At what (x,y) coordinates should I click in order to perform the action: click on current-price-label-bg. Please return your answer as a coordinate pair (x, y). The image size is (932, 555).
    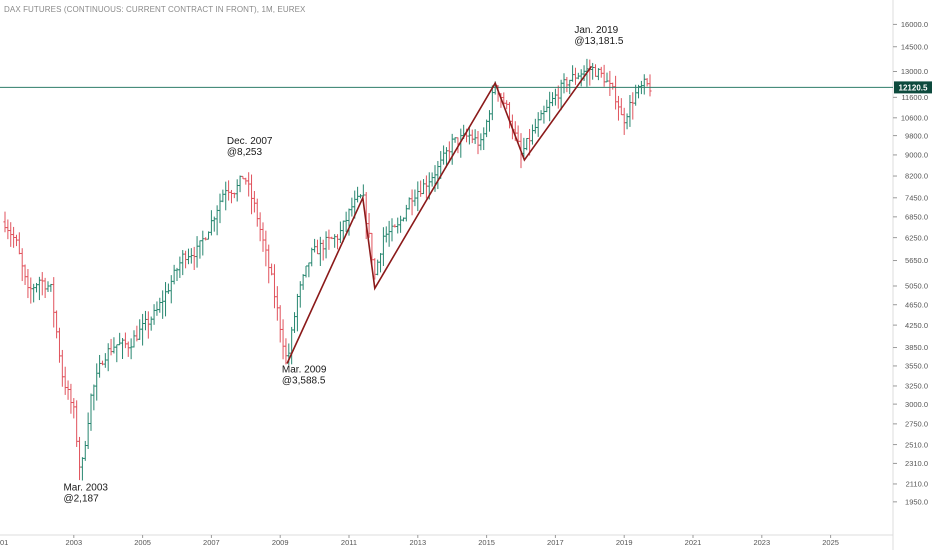
    Looking at the image, I should click on (913, 87).